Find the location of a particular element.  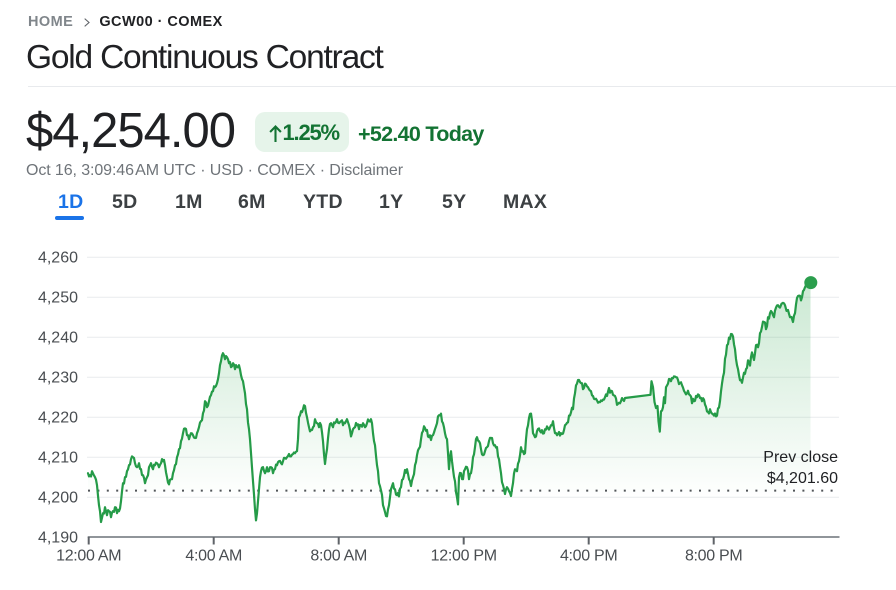

svg-text: 4,200 is located at coordinates (58, 498).